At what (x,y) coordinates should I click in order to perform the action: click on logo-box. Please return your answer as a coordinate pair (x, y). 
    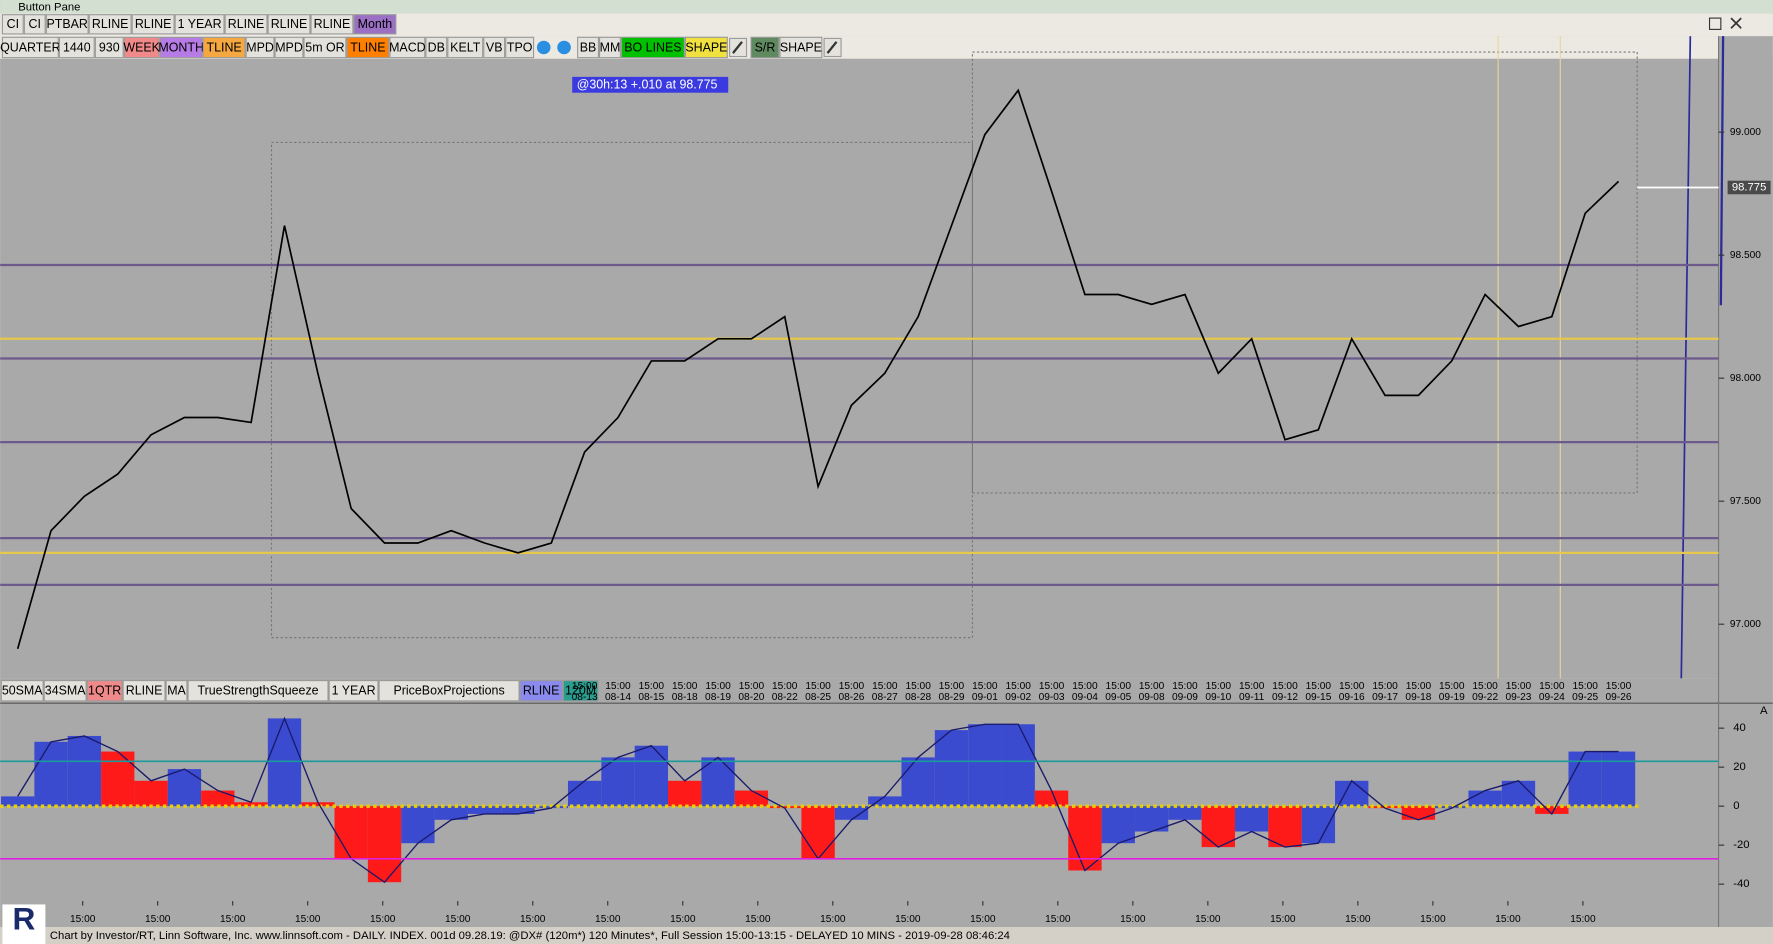
    Looking at the image, I should click on (24, 924).